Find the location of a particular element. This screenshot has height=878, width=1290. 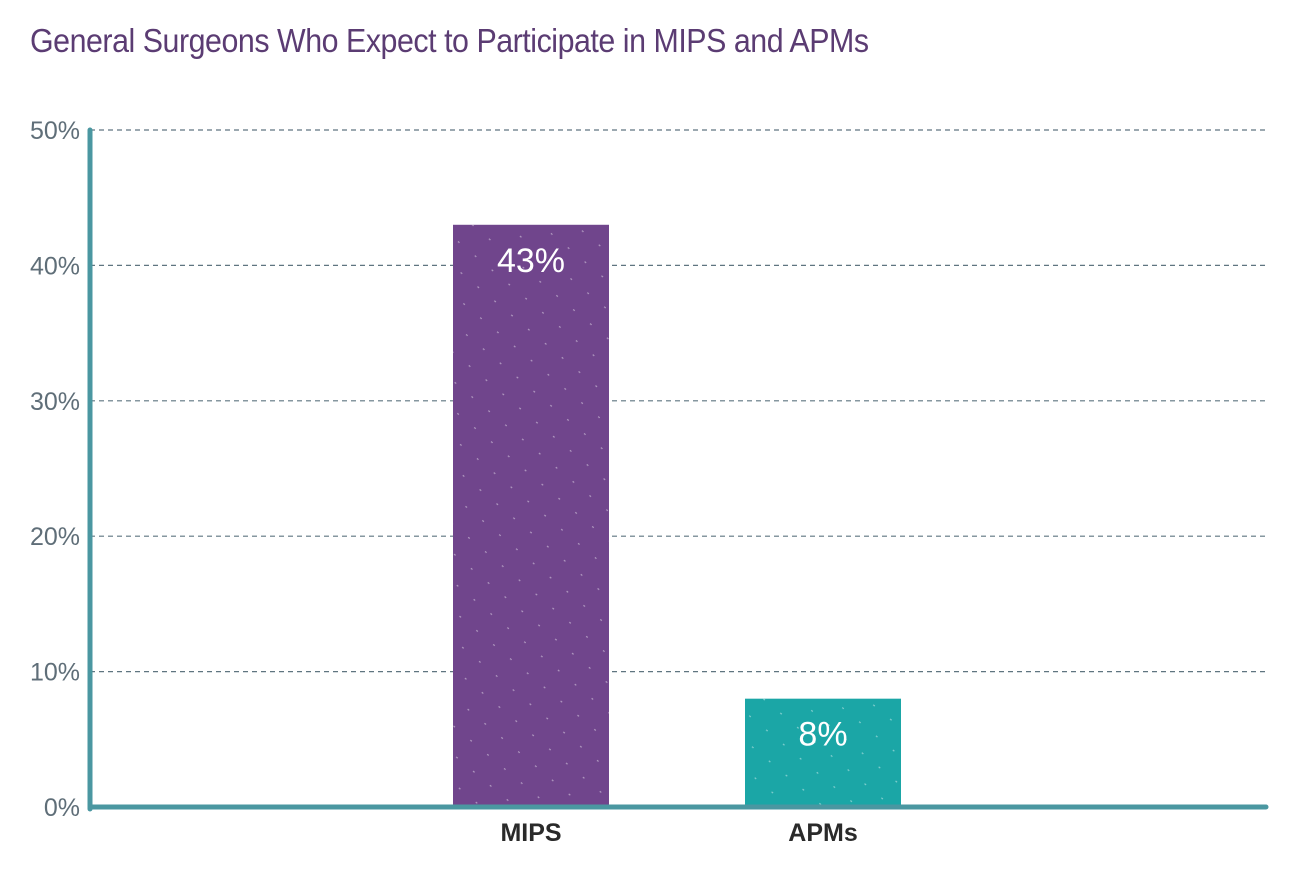

x-tick-label: MIPS is located at coordinates (530, 833).